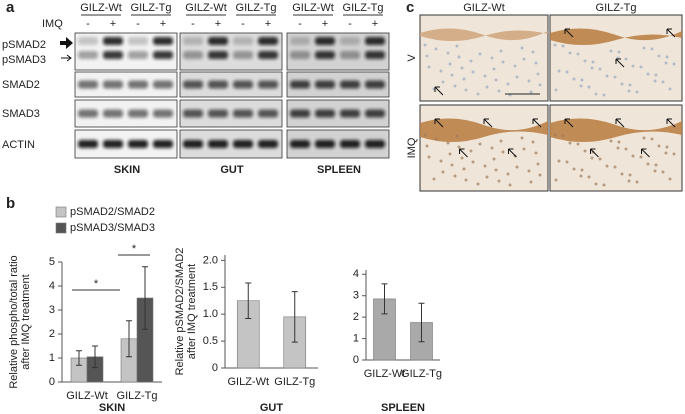  I want to click on row-label: pSMAD3, so click(24, 60).